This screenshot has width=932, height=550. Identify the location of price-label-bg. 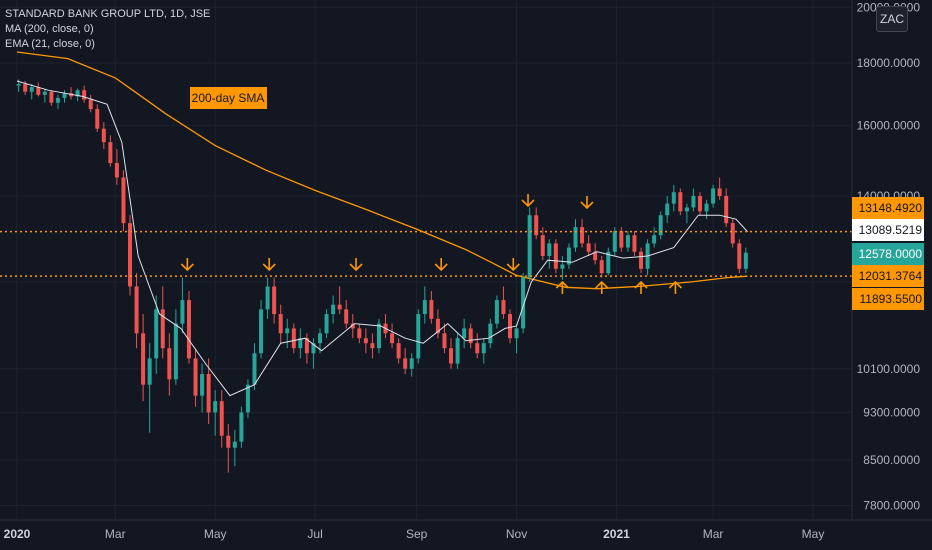
(888, 208).